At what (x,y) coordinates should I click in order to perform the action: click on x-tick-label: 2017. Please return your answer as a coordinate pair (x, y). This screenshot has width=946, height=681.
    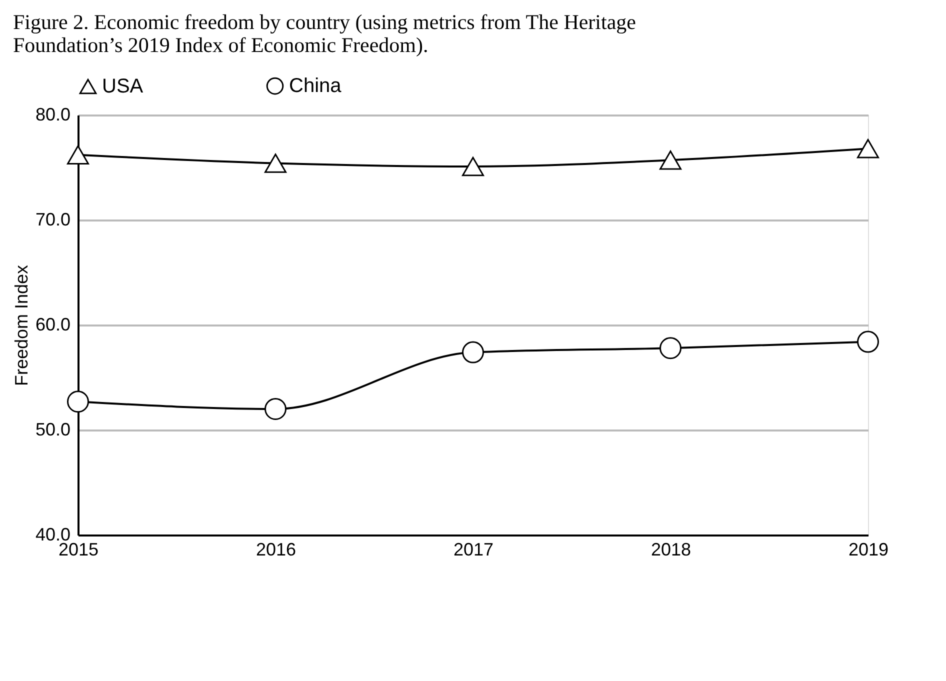
    Looking at the image, I should click on (473, 550).